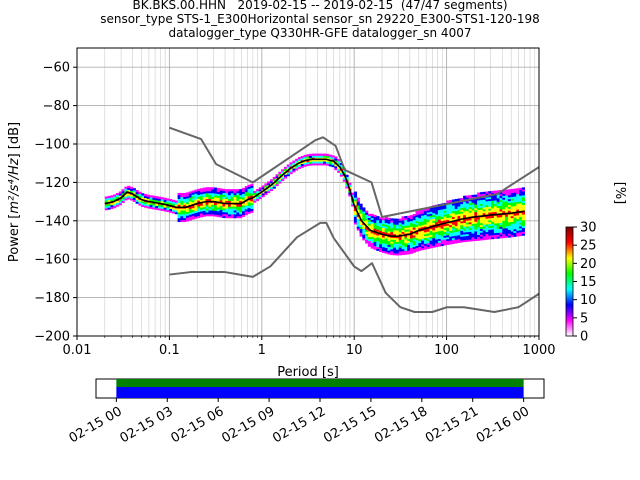 This screenshot has height=480, width=640. I want to click on colorbar, so click(569, 281).